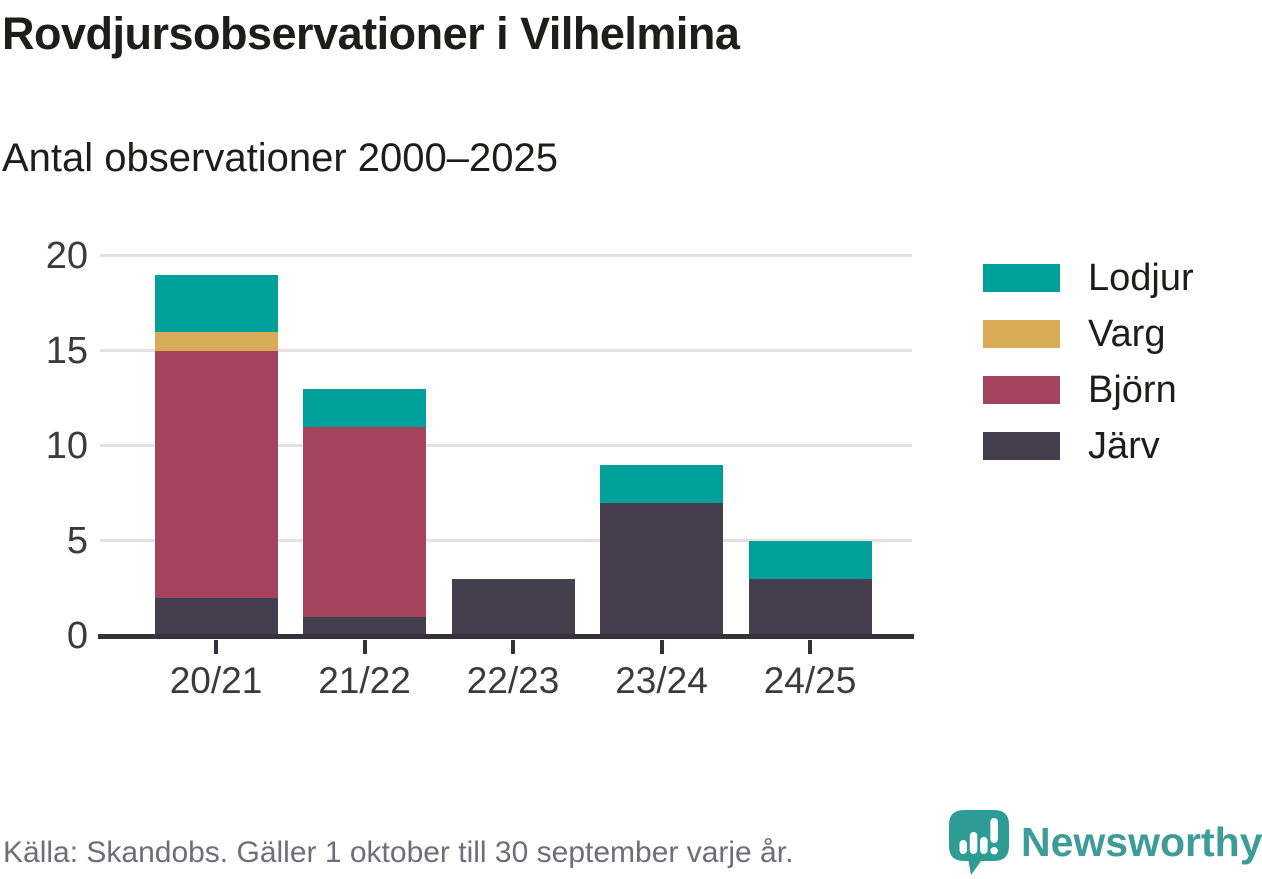  Describe the element at coordinates (513, 680) in the screenshot. I see `x-axis-label-22-23: 22/23` at that location.